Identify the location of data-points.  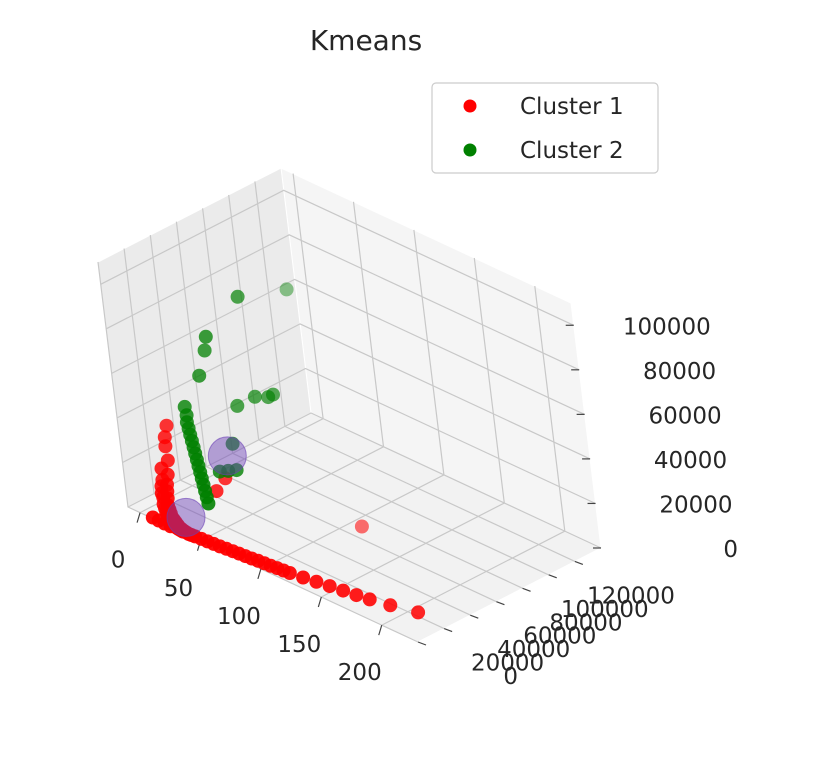
(285, 451).